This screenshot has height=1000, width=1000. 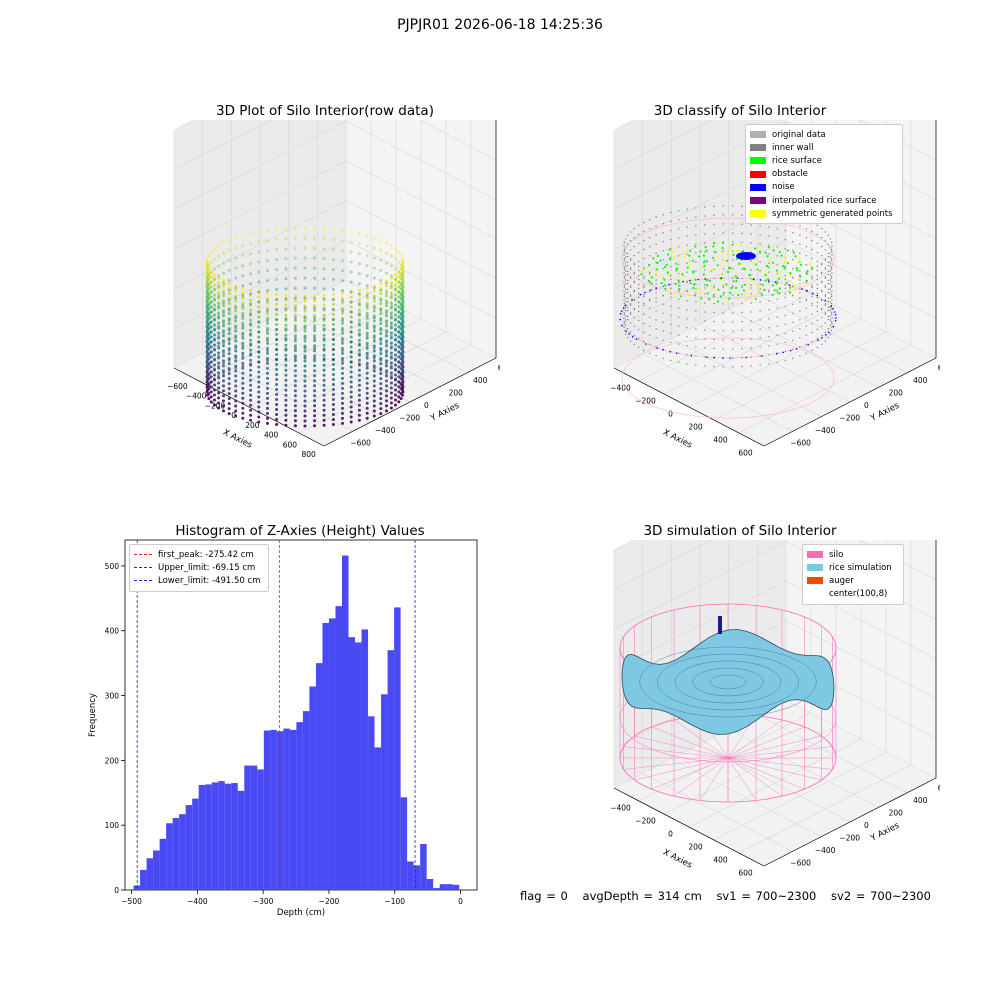 I want to click on y-tick-label: −400, so click(x=385, y=430).